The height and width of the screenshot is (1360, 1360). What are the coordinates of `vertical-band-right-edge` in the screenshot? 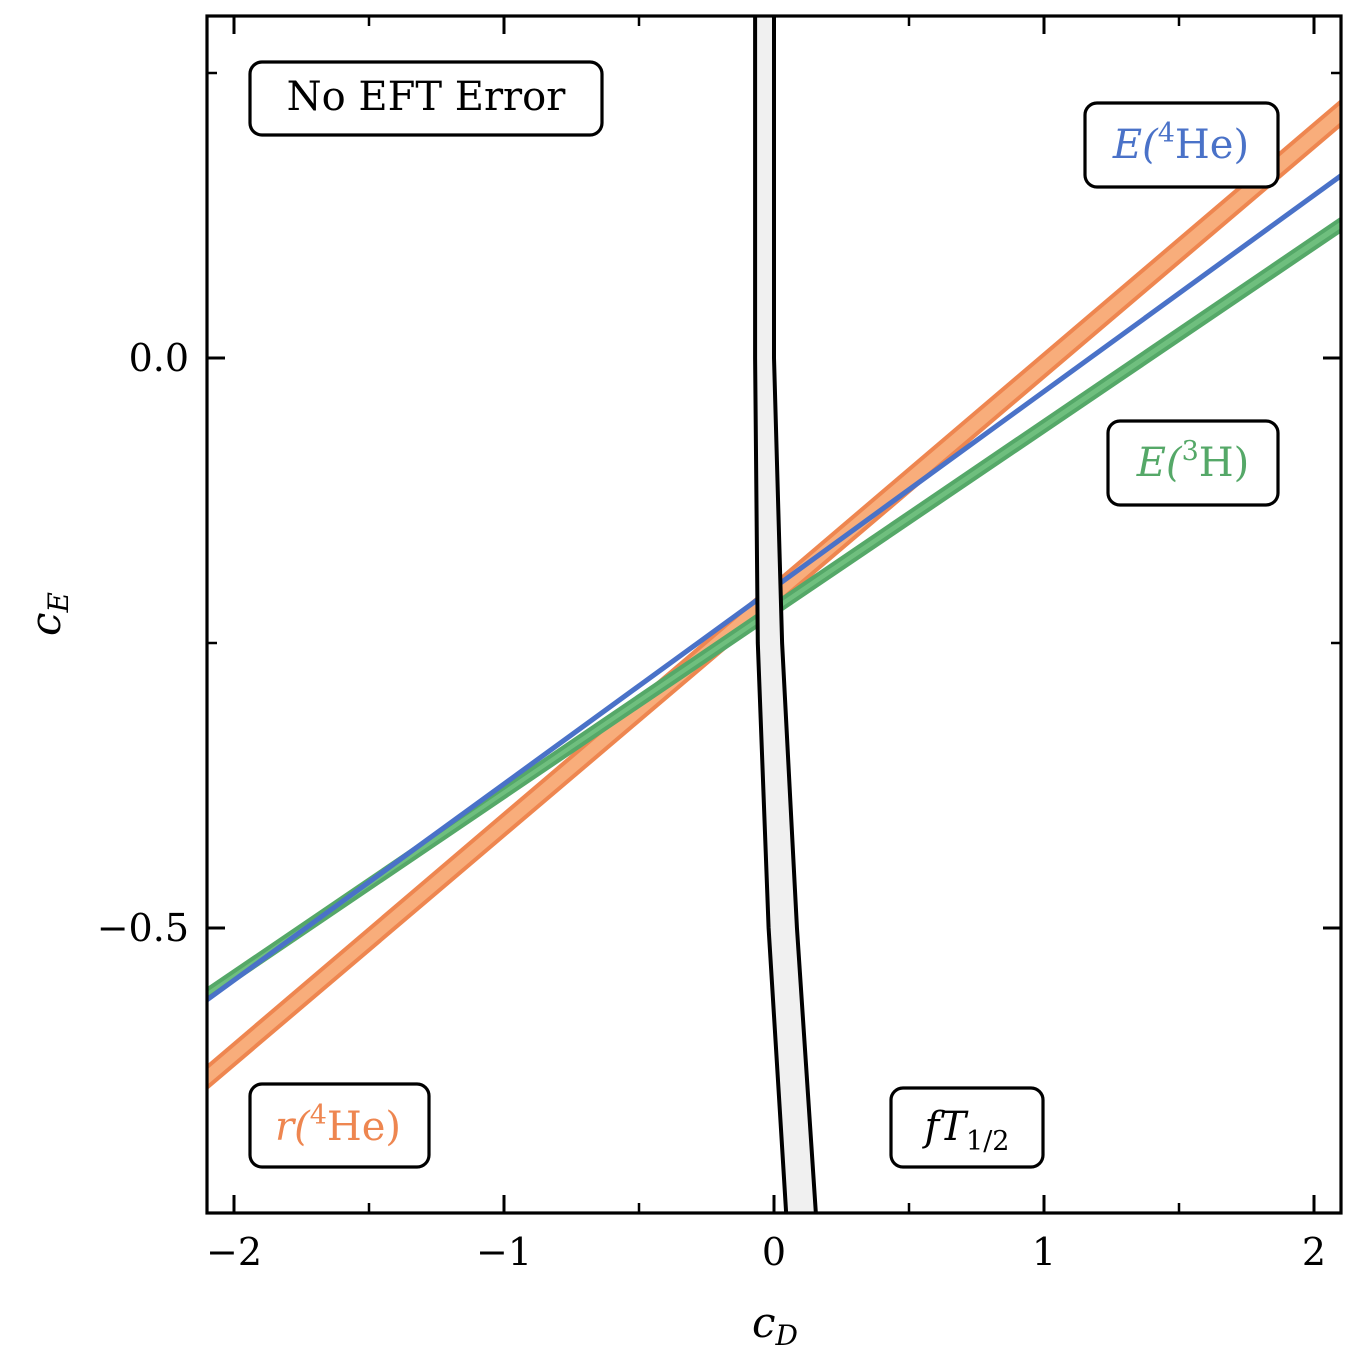 It's located at (795, 614).